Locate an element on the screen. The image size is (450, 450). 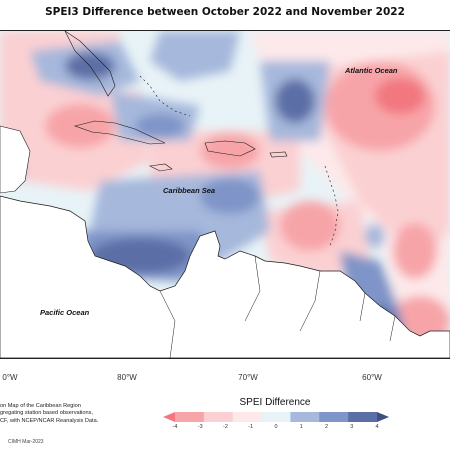
puerto-rico-island is located at coordinates (278, 154).